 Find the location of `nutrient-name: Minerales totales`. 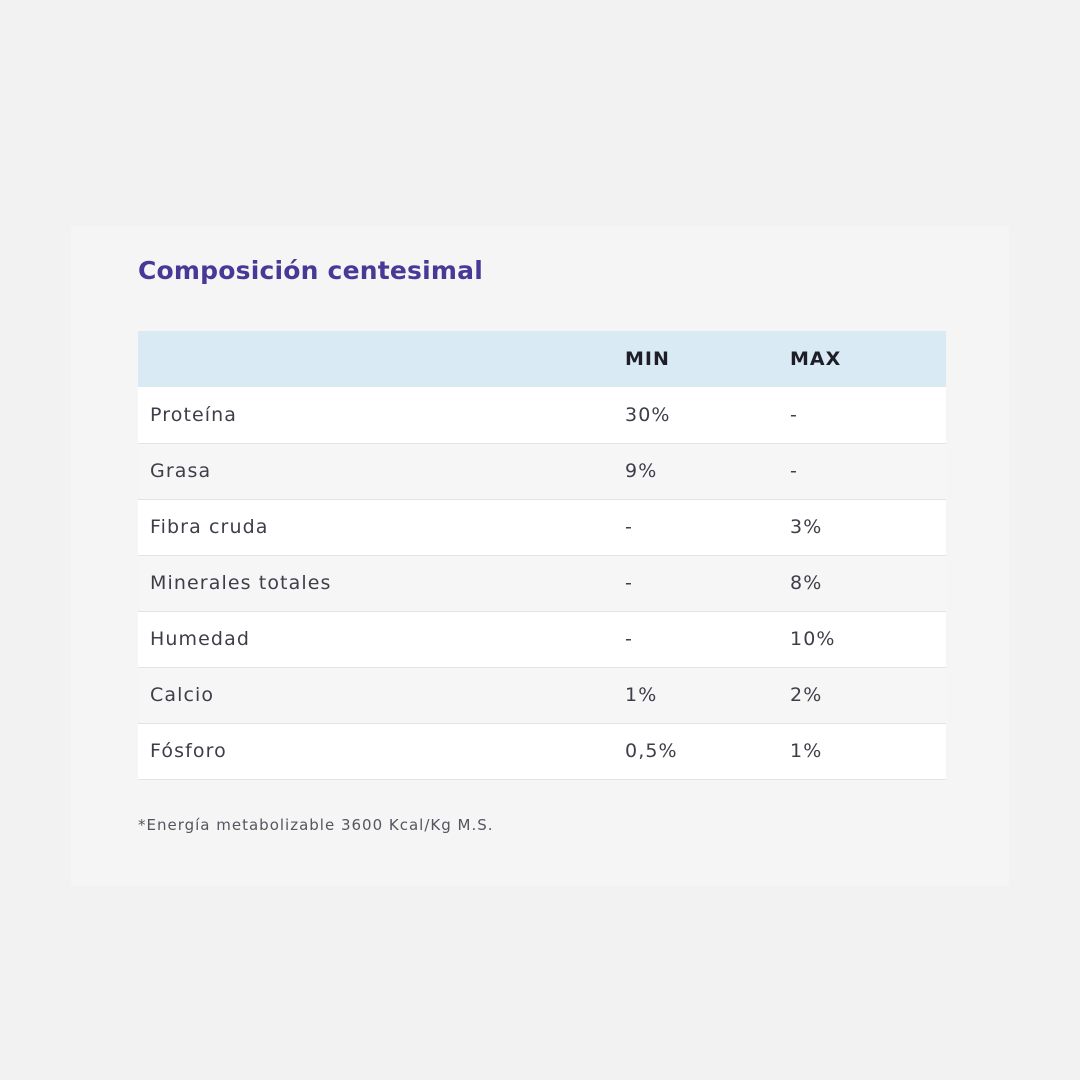

nutrient-name: Minerales totales is located at coordinates (241, 583).